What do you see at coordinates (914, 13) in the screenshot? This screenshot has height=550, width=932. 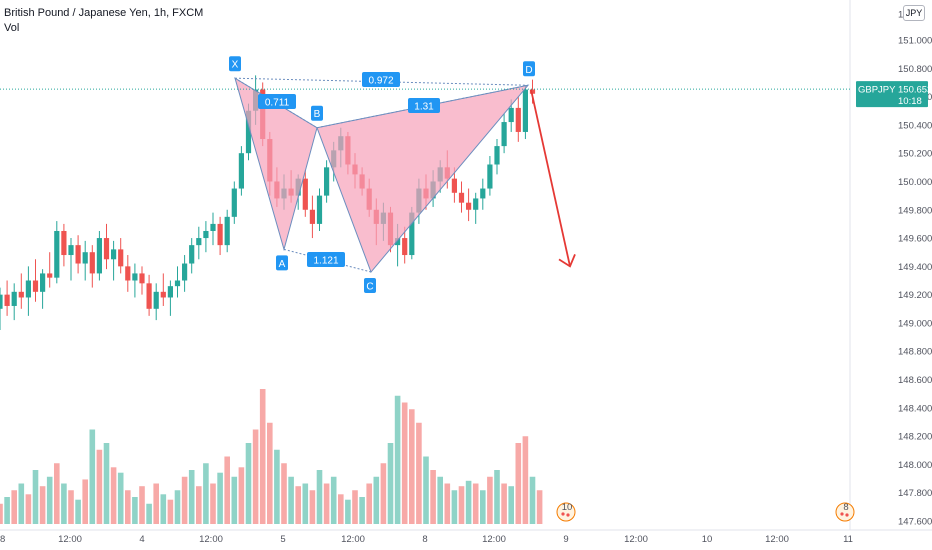 I see `currency-badge: JPY` at bounding box center [914, 13].